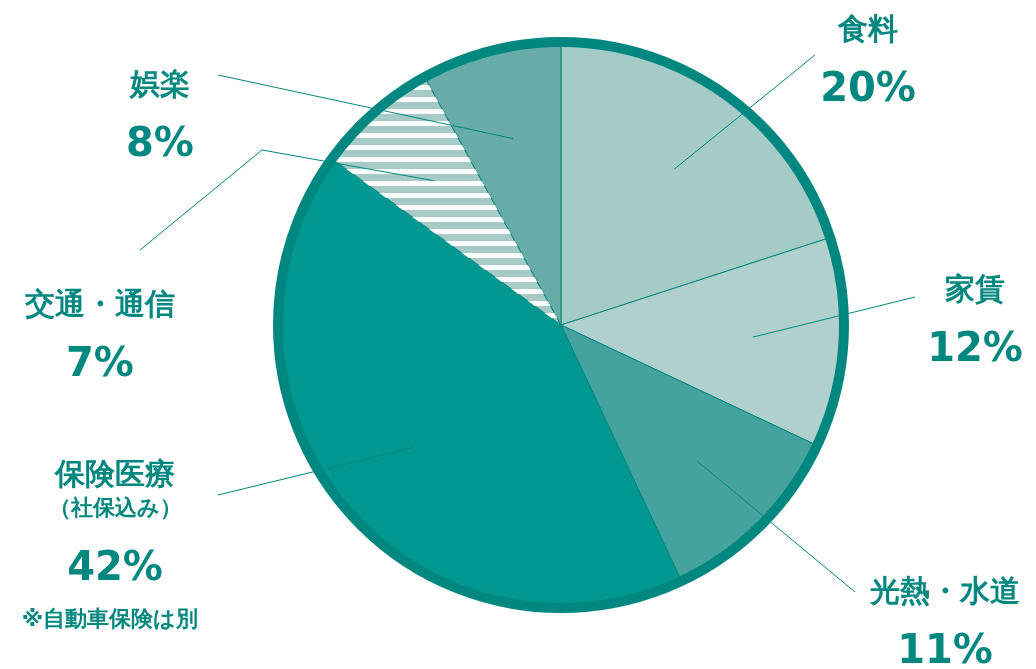  Describe the element at coordinates (975, 347) in the screenshot. I see `data-label: 12%` at that location.